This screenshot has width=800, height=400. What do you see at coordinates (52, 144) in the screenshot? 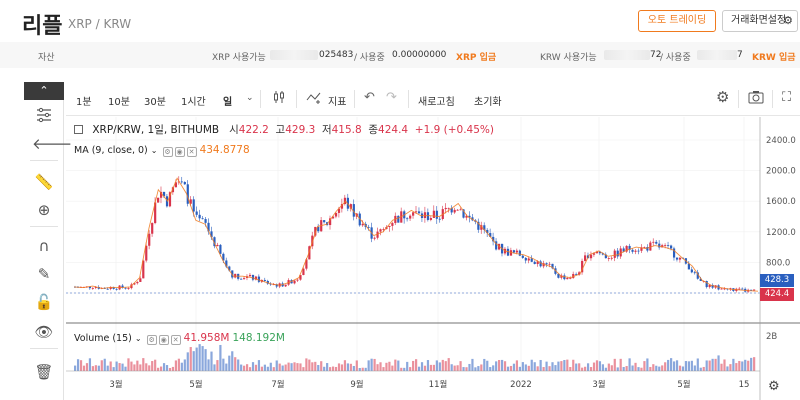
I see `arrow-left-icon: 🡐` at bounding box center [52, 144].